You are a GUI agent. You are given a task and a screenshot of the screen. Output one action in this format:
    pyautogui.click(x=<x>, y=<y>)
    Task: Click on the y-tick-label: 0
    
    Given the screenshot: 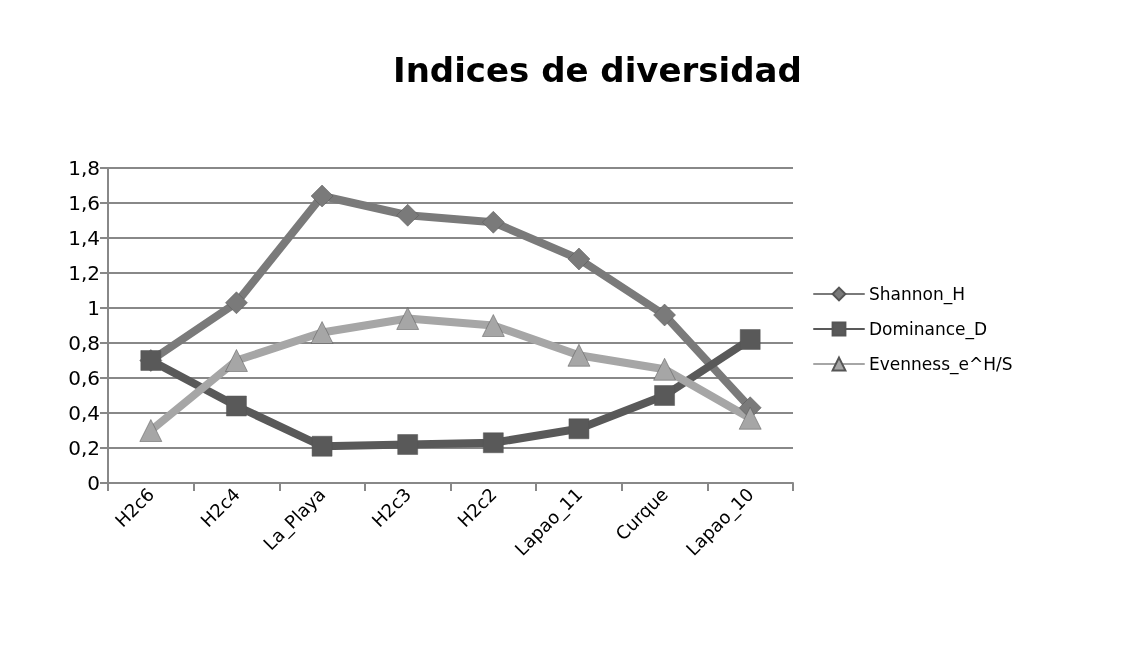 What is the action you would take?
    pyautogui.click(x=93, y=483)
    